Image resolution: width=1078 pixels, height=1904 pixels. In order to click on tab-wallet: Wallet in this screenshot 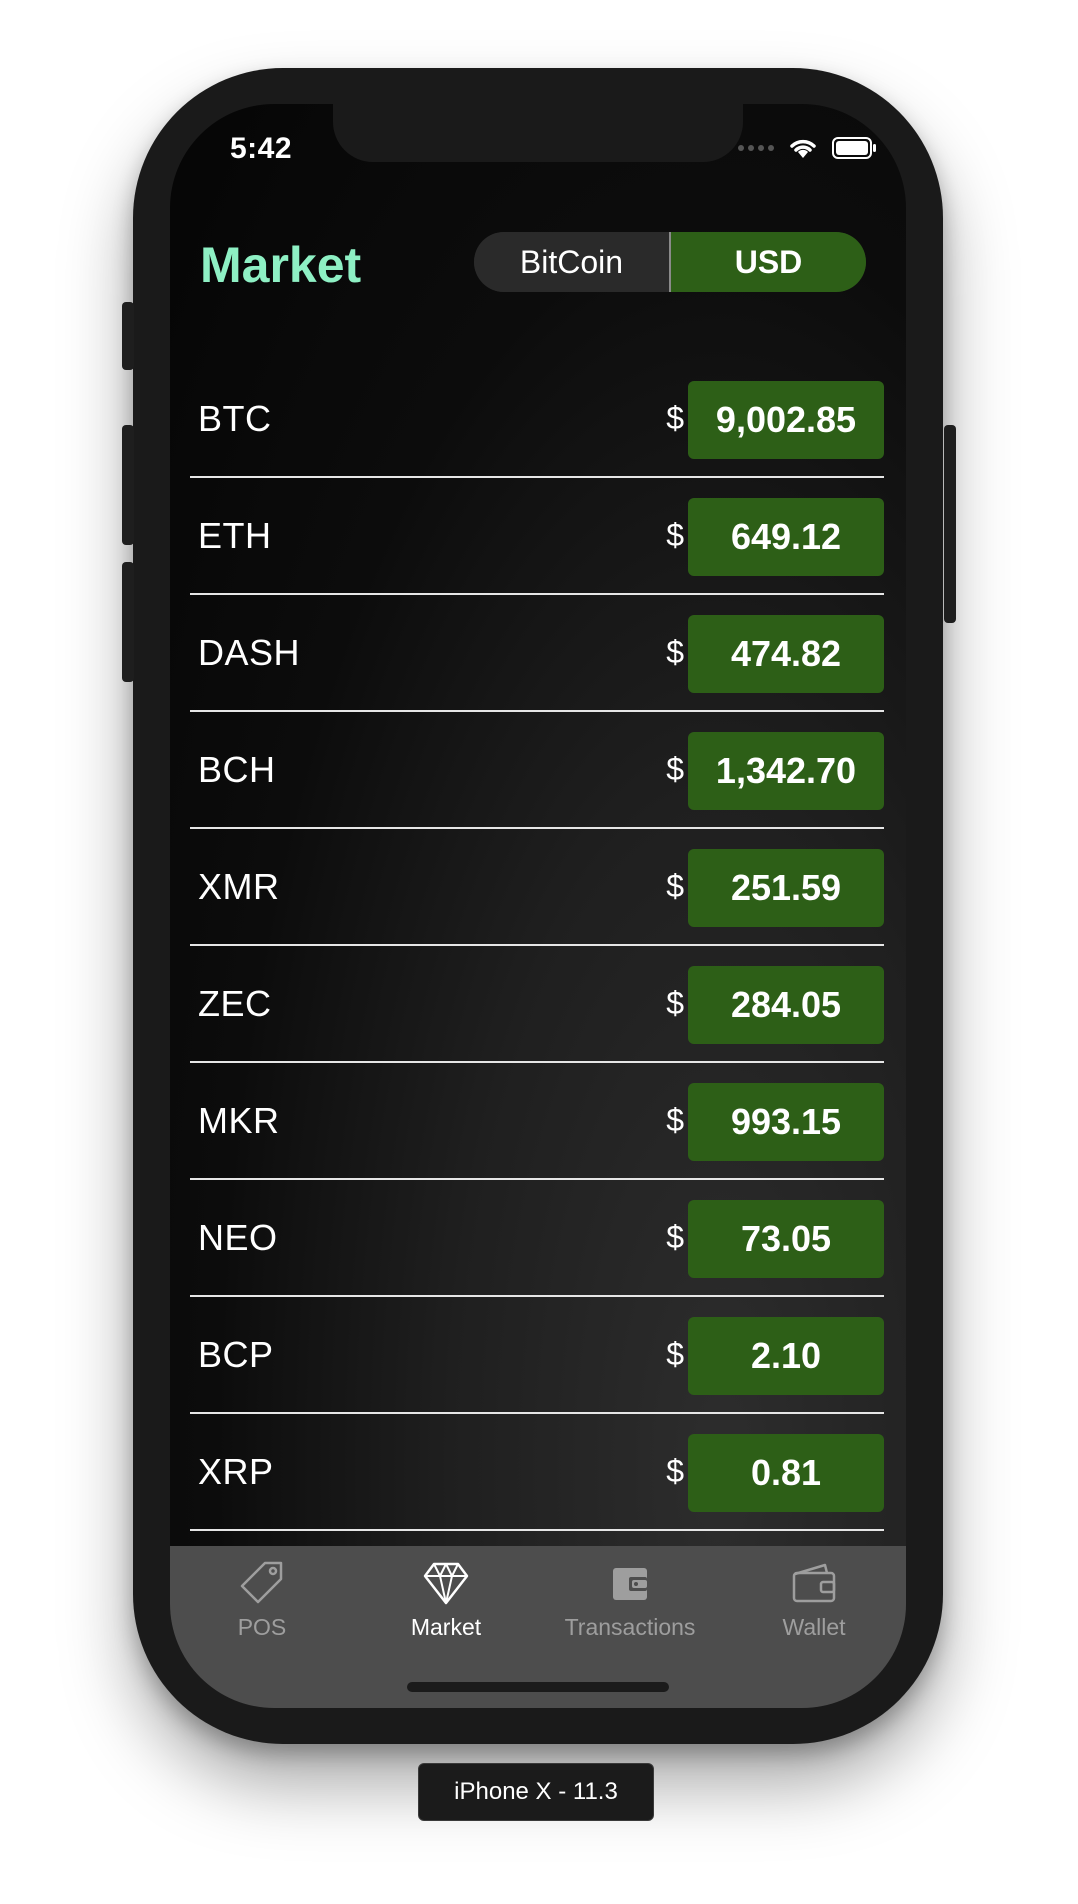, I will do `click(814, 1601)`.